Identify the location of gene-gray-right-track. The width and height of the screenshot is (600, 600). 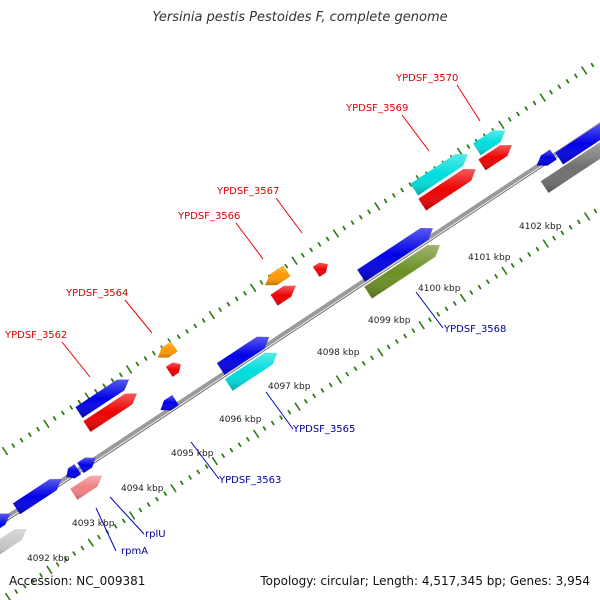
(570, 167).